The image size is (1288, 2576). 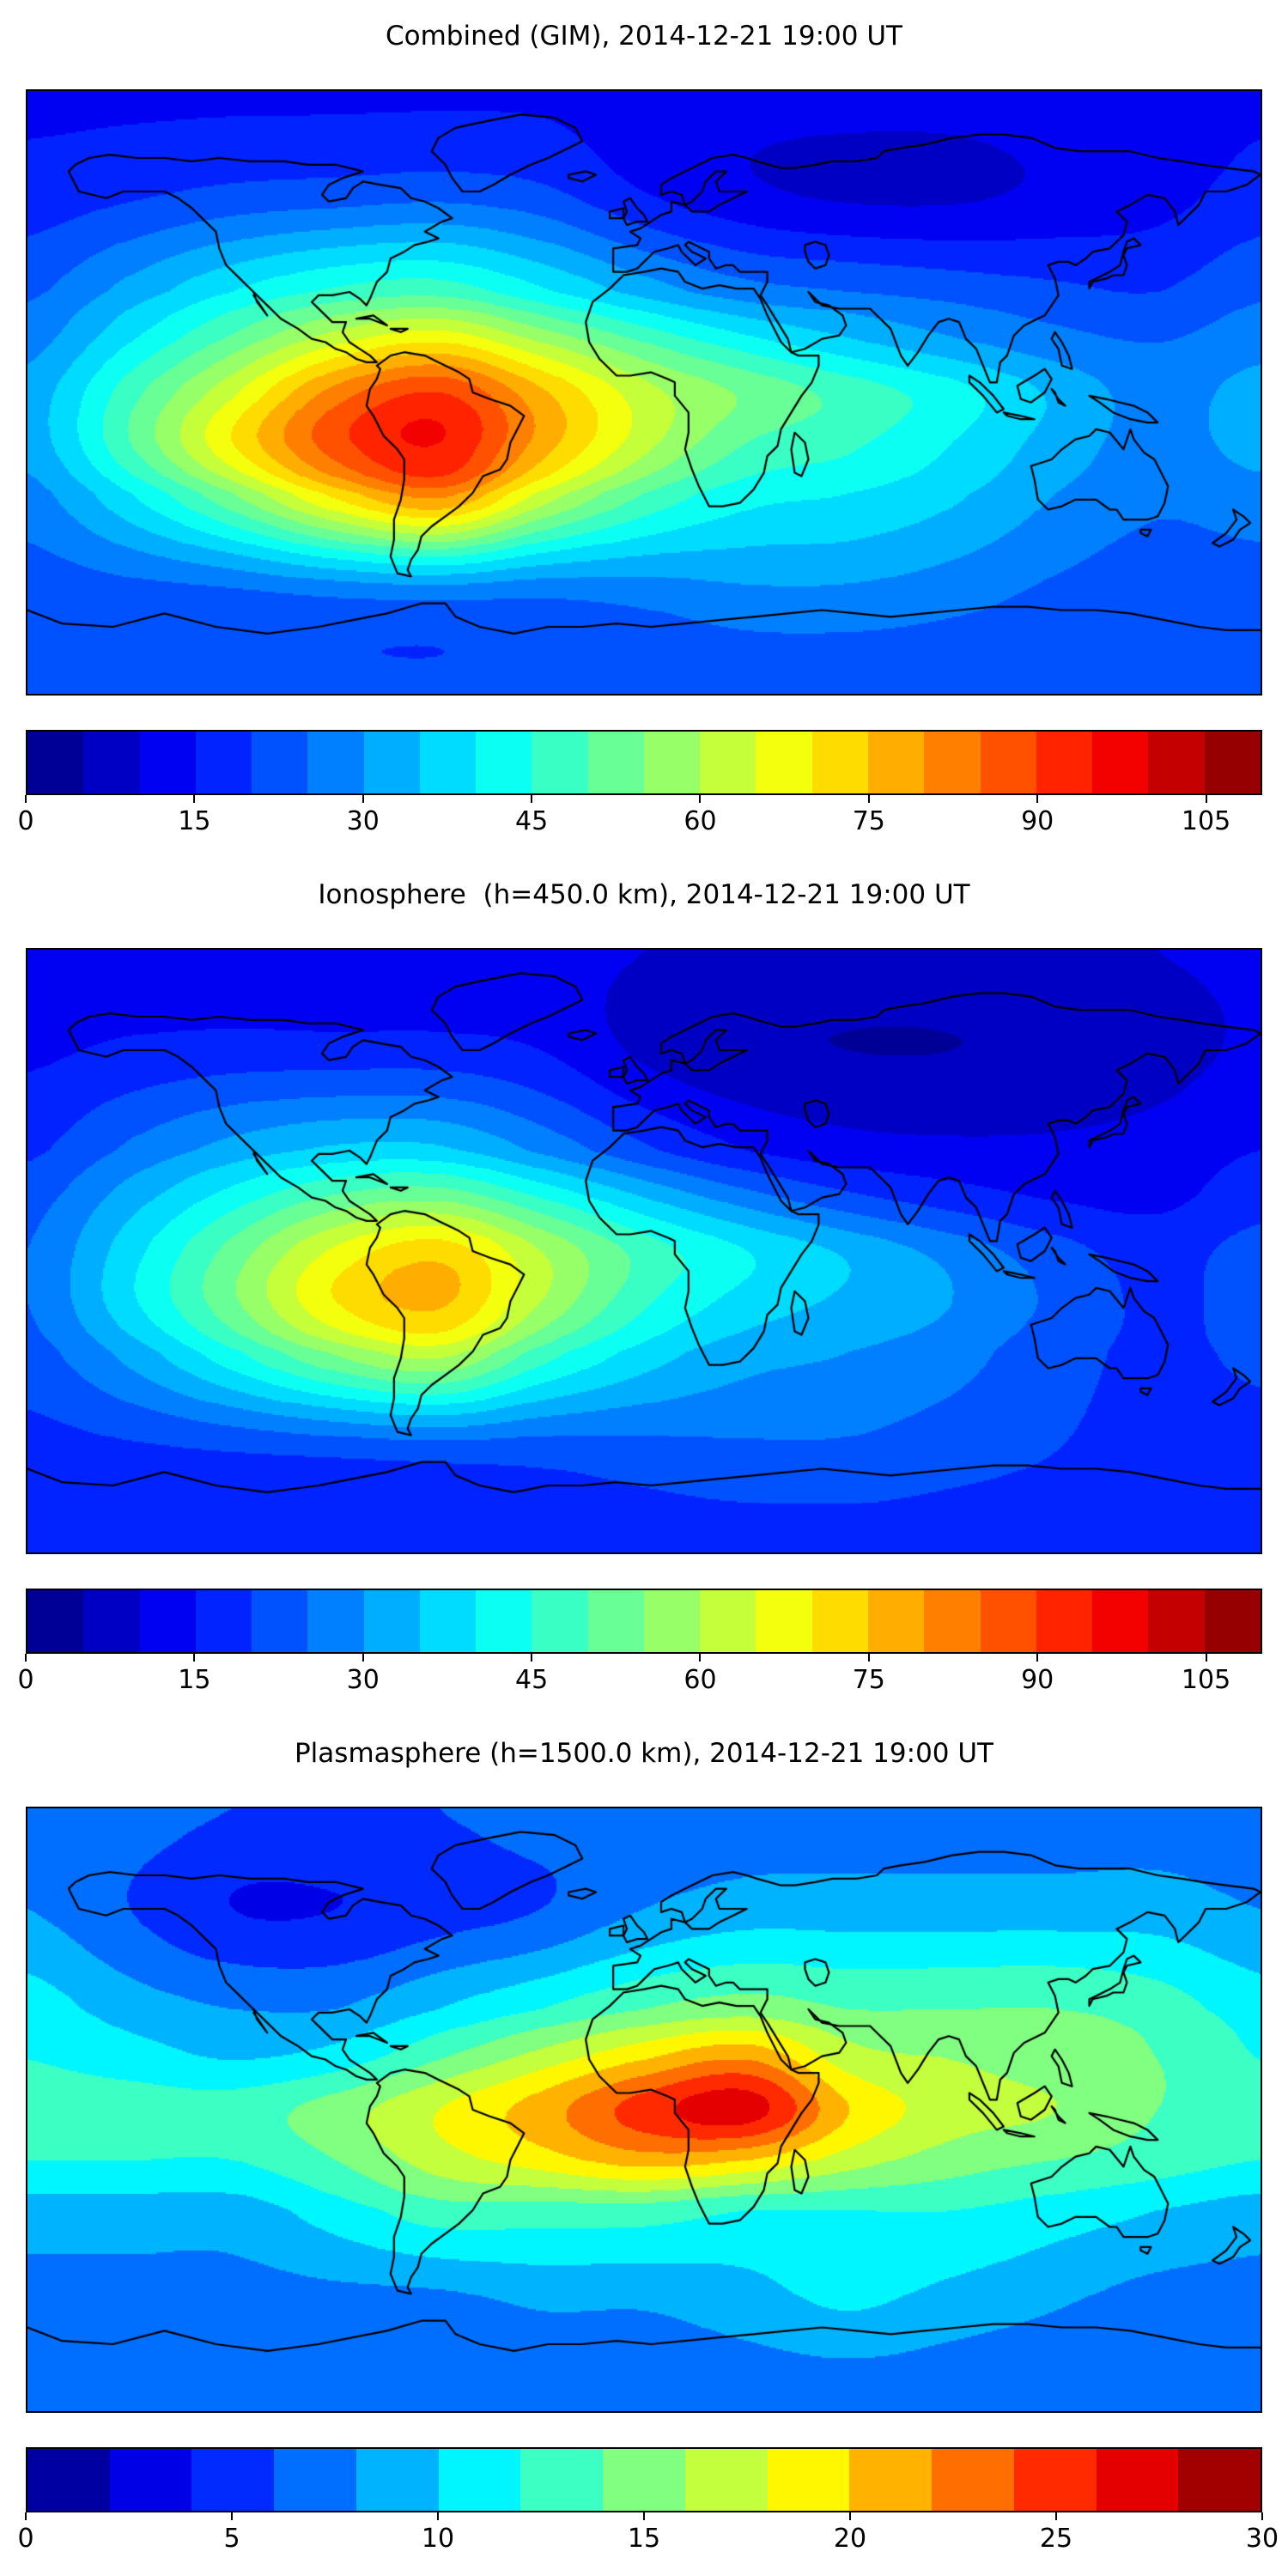 What do you see at coordinates (648, 2509) in the screenshot?
I see `colorbar-wrap: 0 5 10 15 20 25 30` at bounding box center [648, 2509].